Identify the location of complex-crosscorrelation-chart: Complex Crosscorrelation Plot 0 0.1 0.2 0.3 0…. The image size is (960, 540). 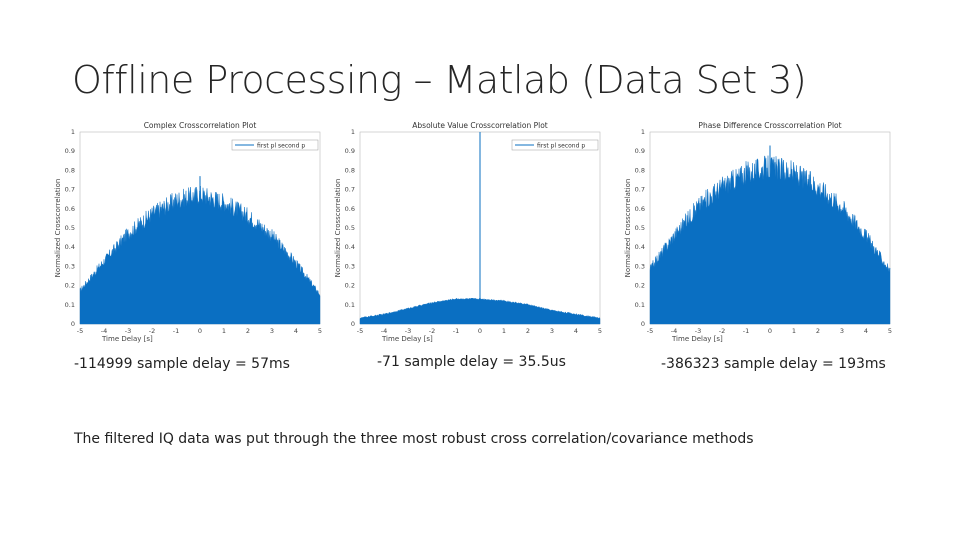
(190, 230).